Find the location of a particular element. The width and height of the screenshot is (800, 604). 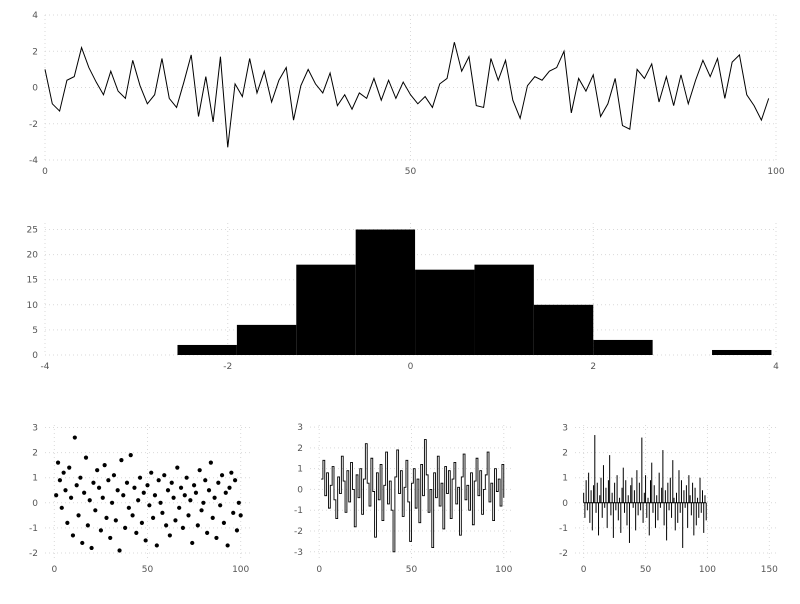

x-tick-label: -2 is located at coordinates (227, 367).